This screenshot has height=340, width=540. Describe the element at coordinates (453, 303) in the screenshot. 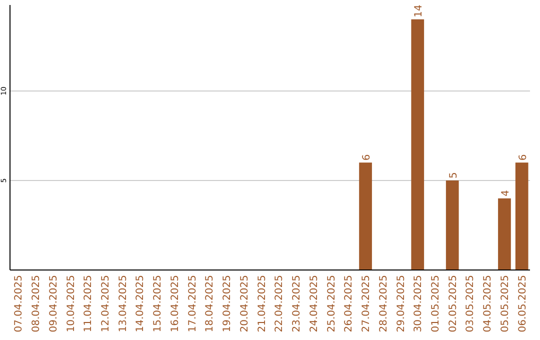

I see `x-tick-label: 02.05.2025` at that location.